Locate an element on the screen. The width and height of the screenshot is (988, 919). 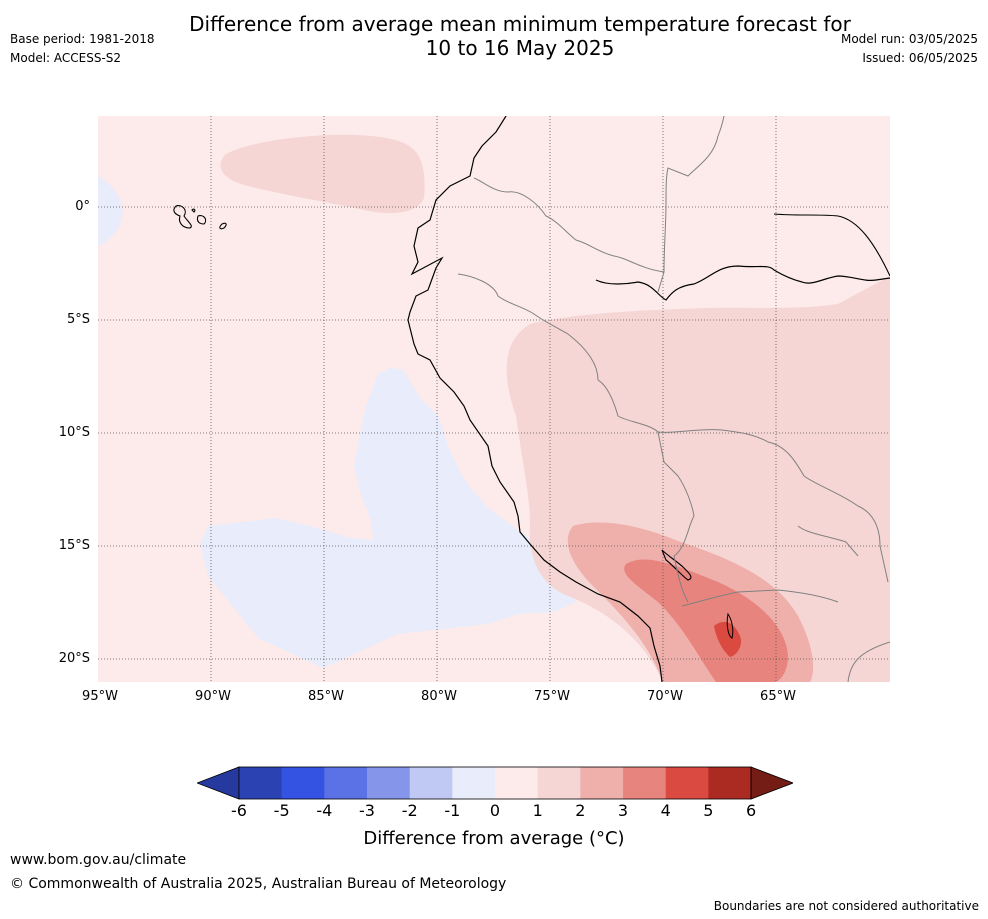
colorbar-tick-label: -5 is located at coordinates (281, 810).